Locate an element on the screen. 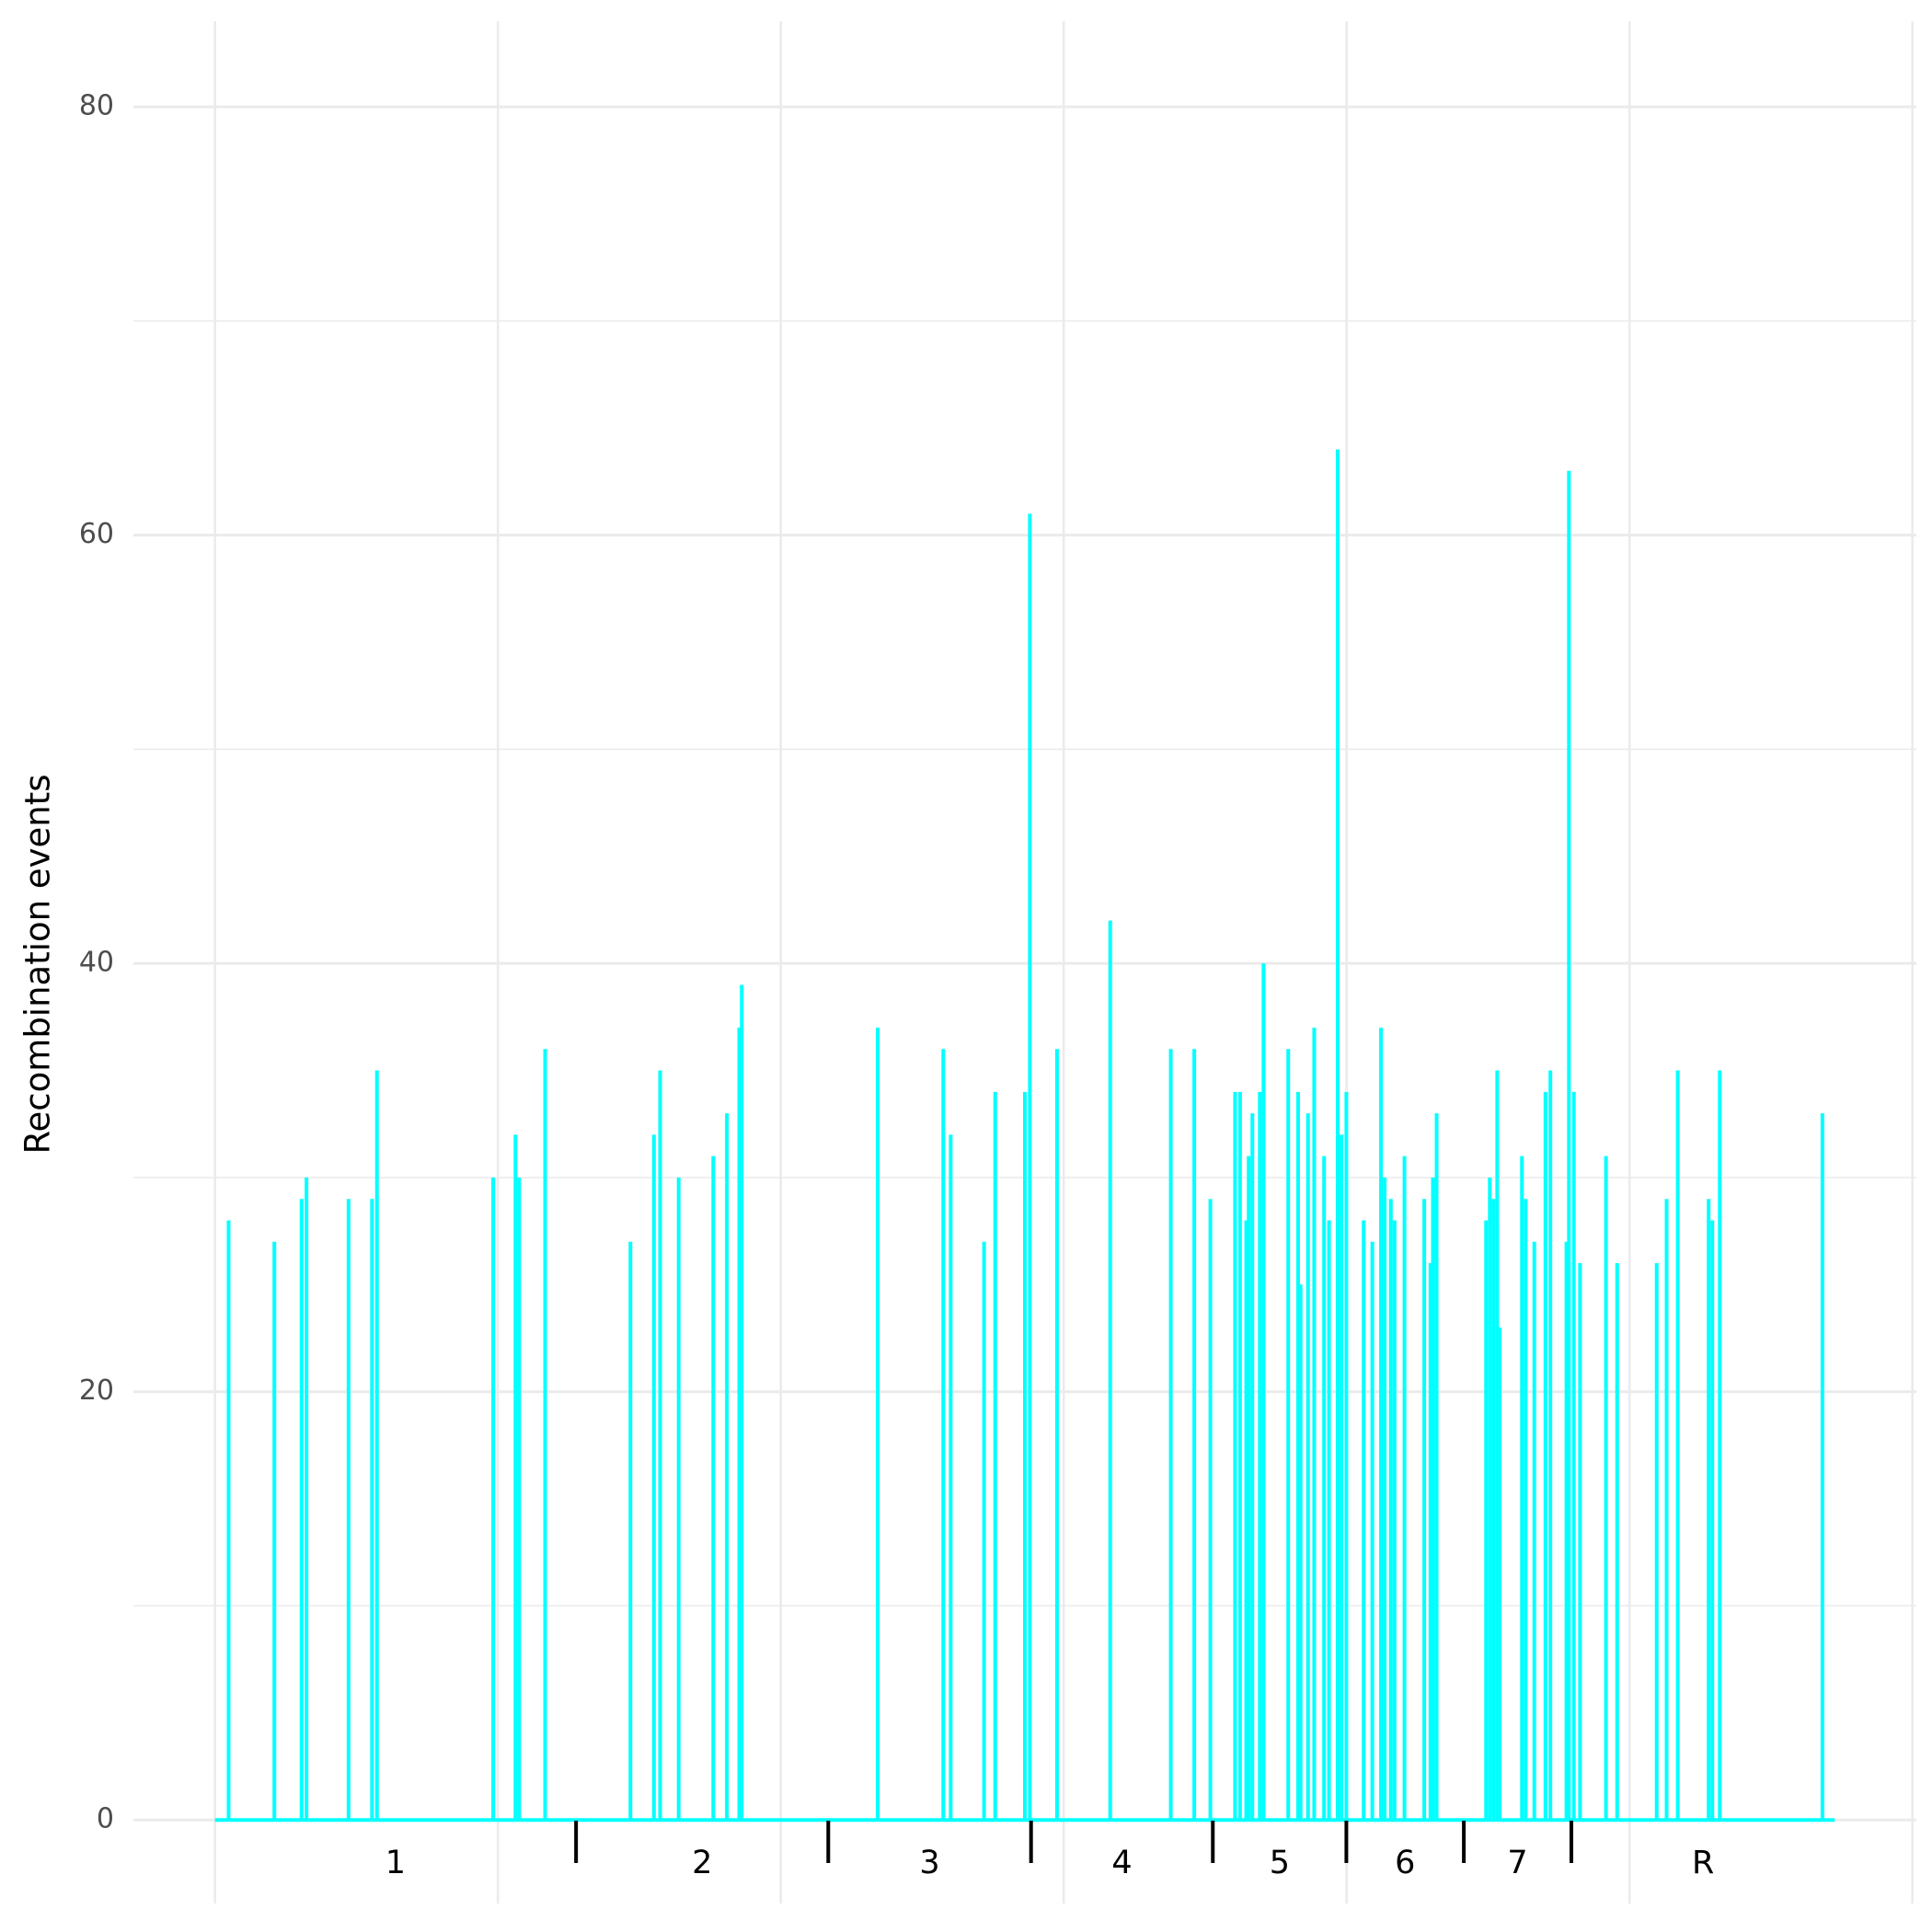  y-tick-label: 20 is located at coordinates (96, 1390).